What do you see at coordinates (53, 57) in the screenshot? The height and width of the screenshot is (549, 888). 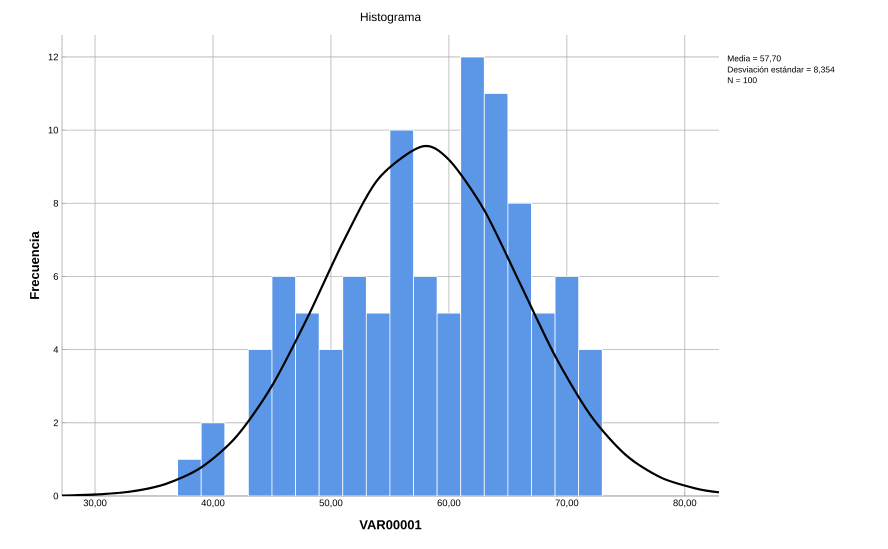 I see `y-tick-label: 12` at bounding box center [53, 57].